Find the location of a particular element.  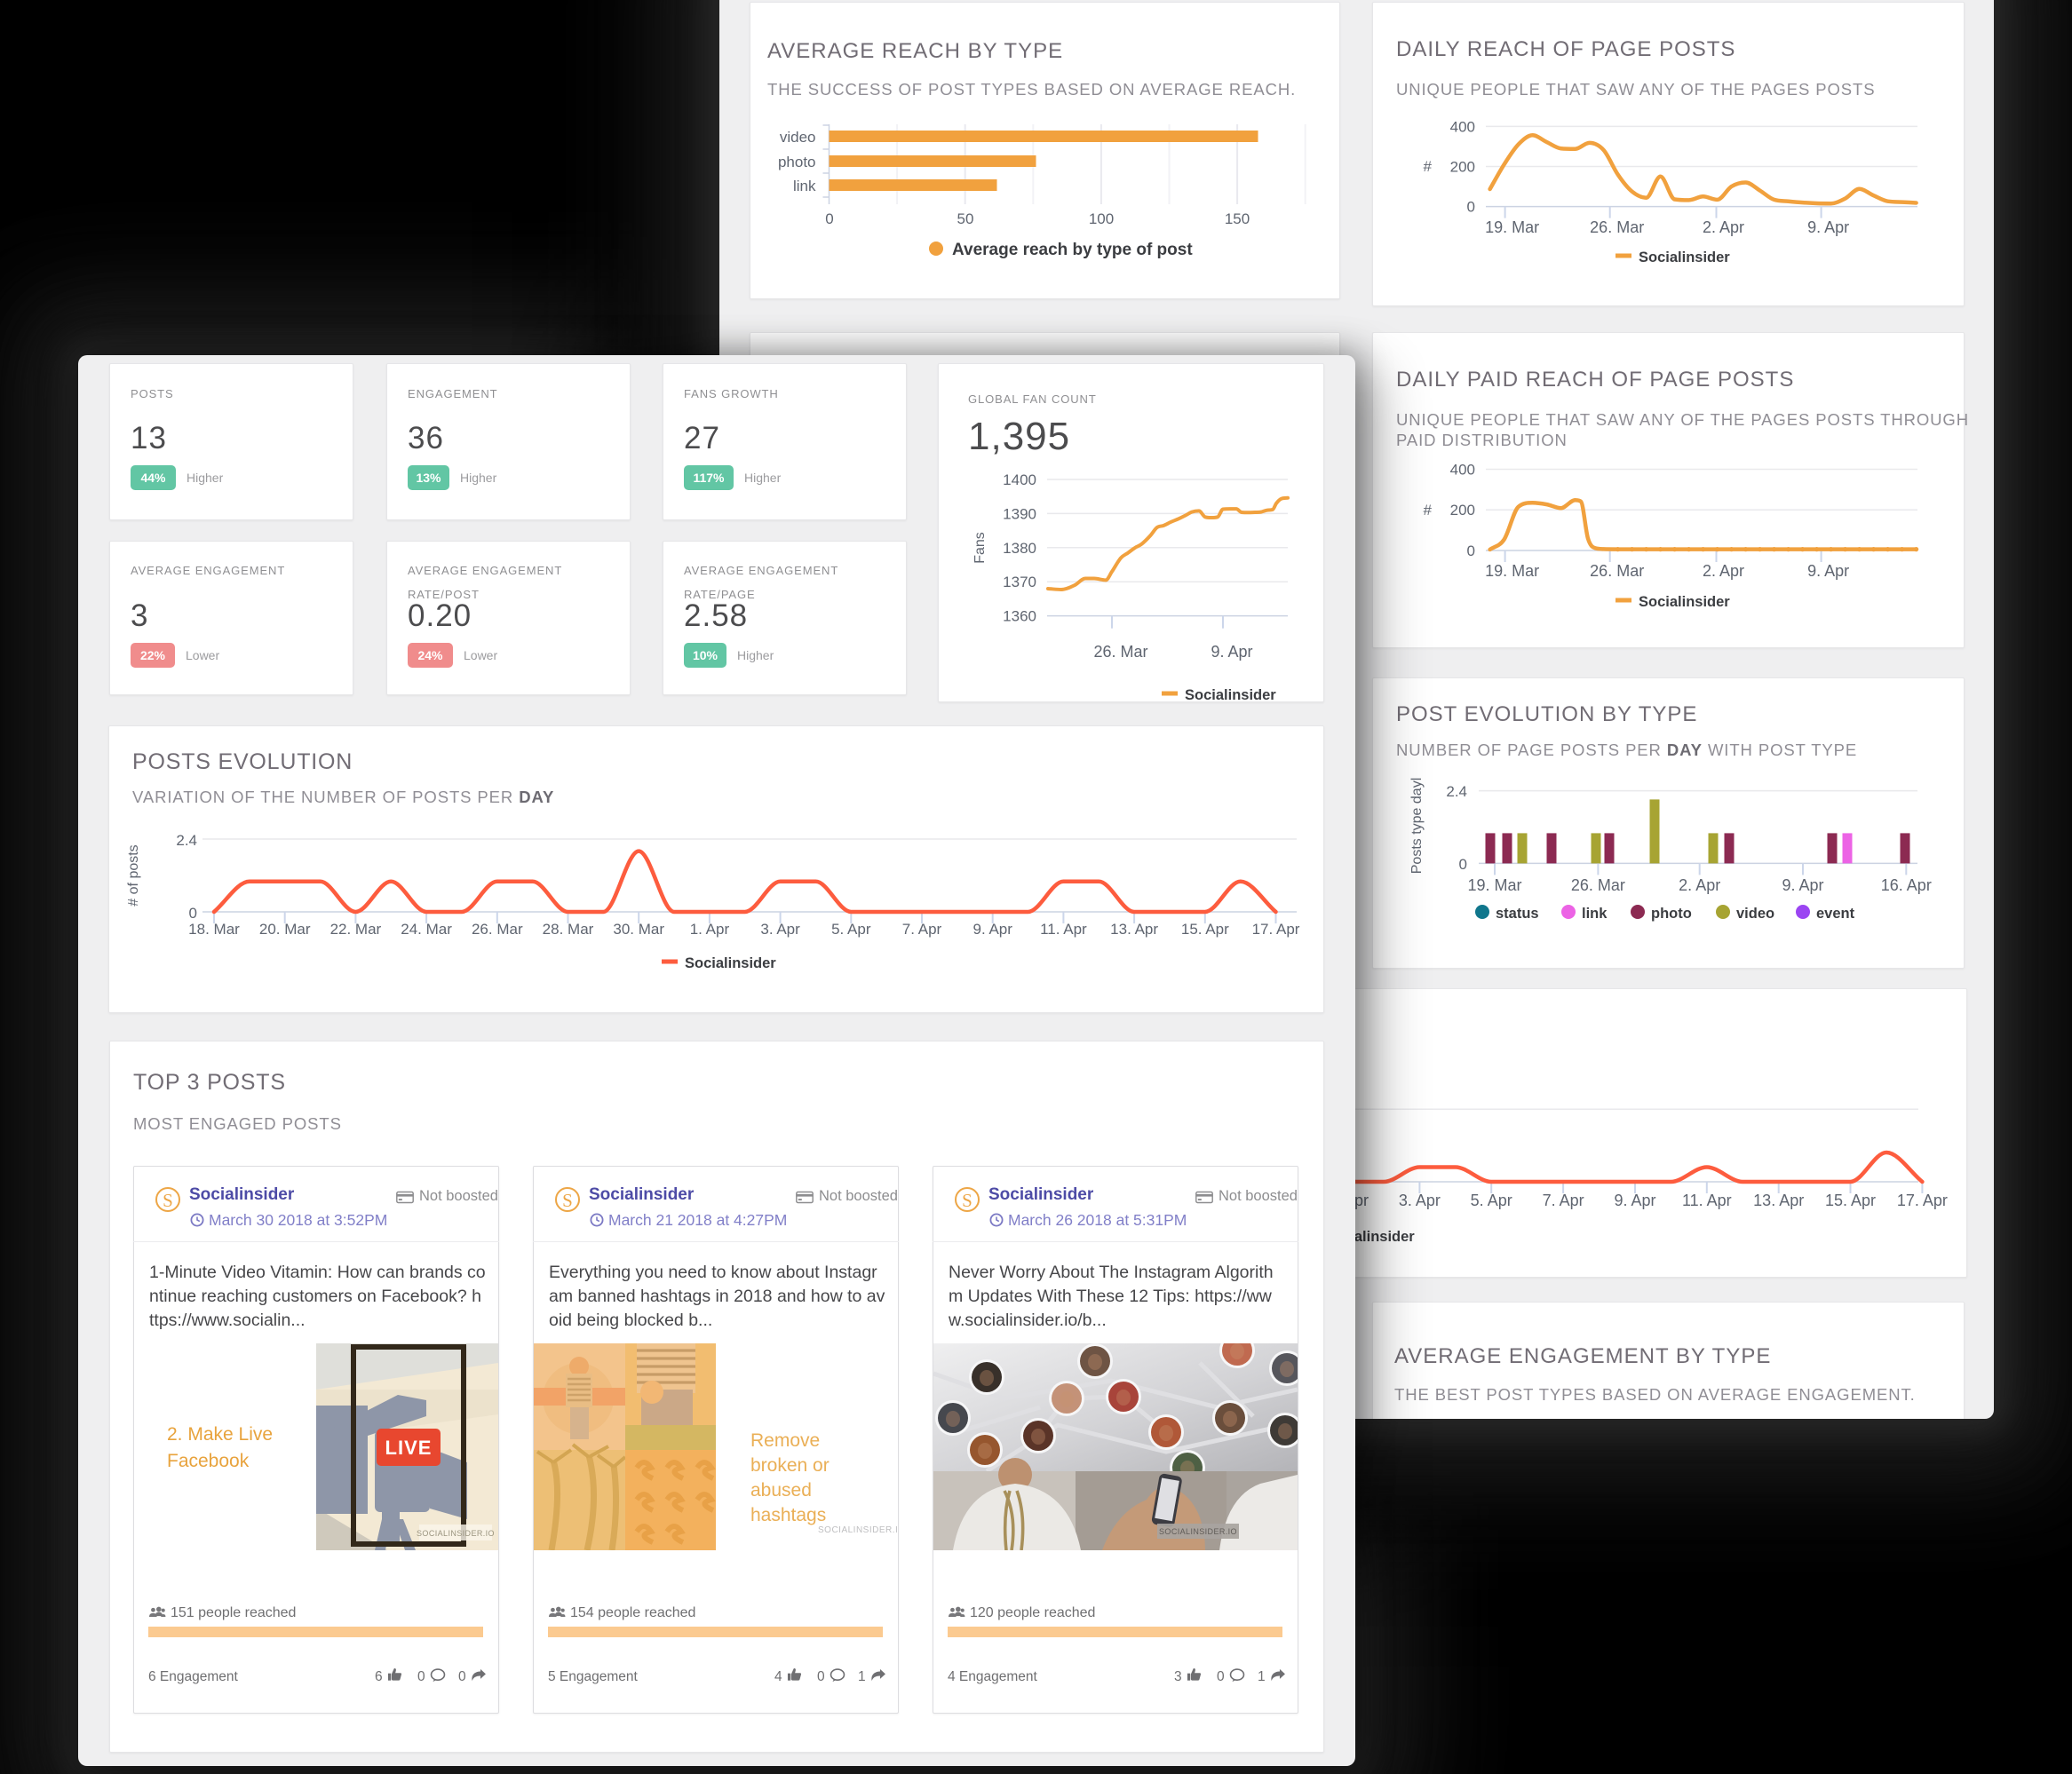

svg-text: # of posts is located at coordinates (133, 875).